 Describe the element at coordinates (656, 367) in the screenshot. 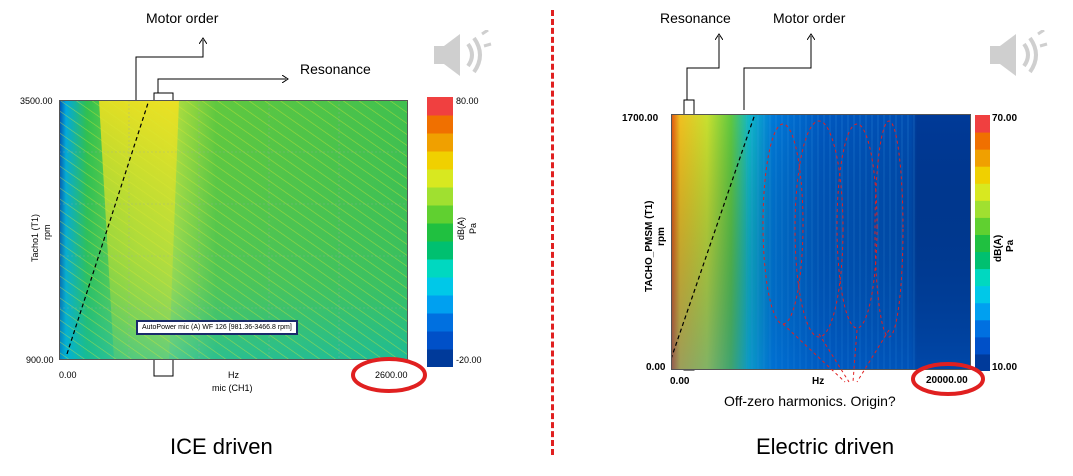

I see `ev-y-tick-bottom: 0.00` at that location.